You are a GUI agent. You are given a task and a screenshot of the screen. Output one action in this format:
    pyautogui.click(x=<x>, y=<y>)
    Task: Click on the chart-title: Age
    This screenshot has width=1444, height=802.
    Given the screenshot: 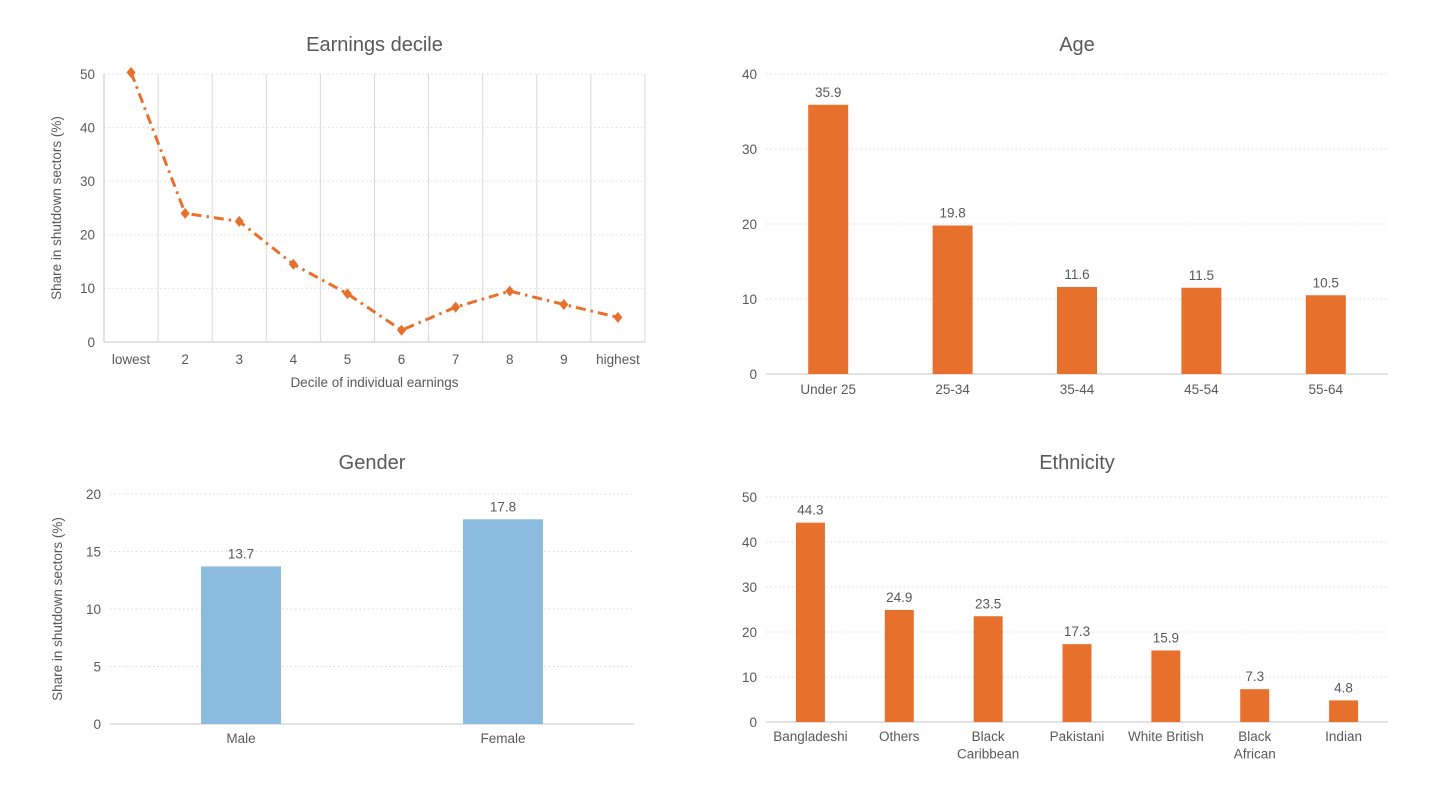 What is the action you would take?
    pyautogui.click(x=1077, y=45)
    